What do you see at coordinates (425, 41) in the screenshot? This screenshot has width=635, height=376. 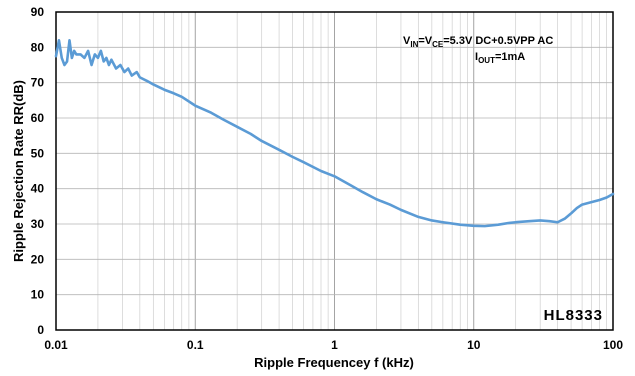 I see `annotation-eq-v: =V` at bounding box center [425, 41].